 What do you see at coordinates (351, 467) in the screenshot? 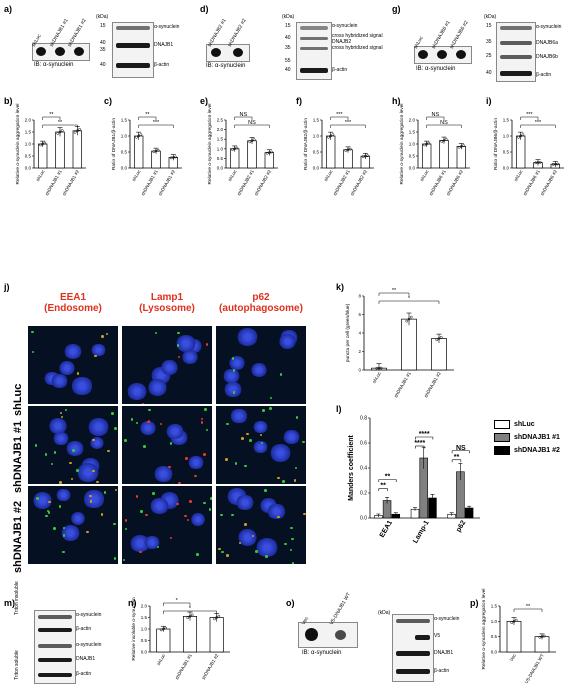
I see `y-axis-label: Manders coefficient` at bounding box center [351, 467].